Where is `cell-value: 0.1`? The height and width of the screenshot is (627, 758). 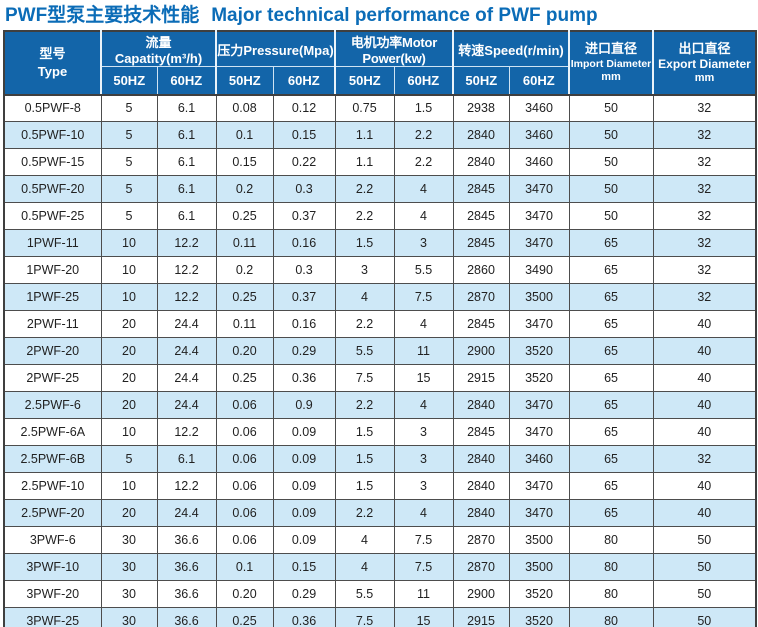
cell-value: 0.1 is located at coordinates (244, 567).